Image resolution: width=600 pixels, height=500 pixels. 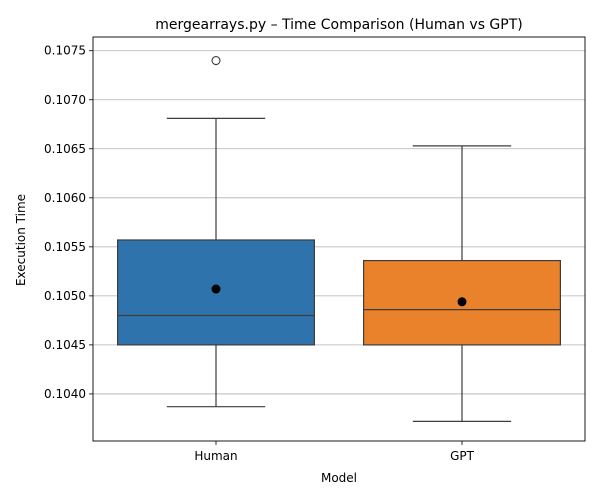 I want to click on y-tick-label: 0.1045, so click(x=65, y=345).